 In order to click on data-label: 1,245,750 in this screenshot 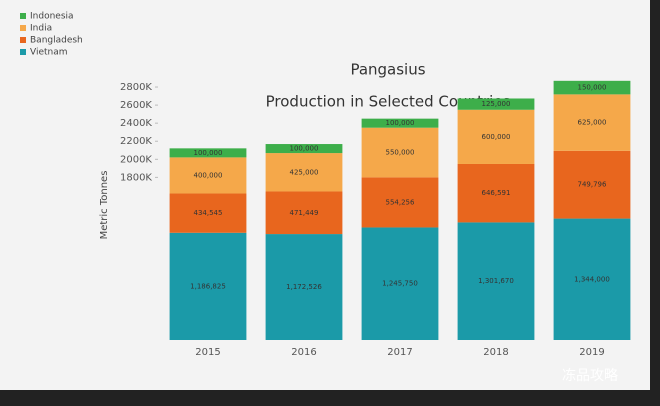, I will do `click(400, 284)`.